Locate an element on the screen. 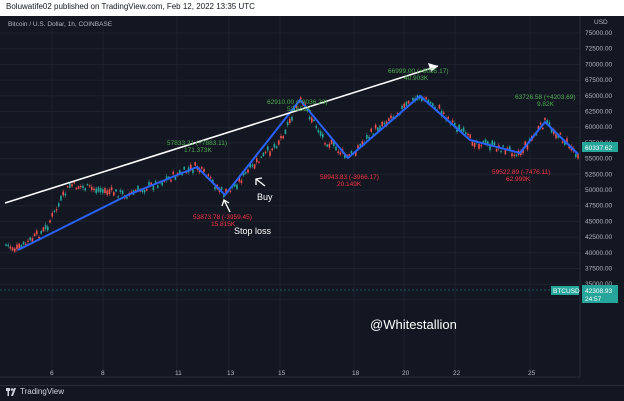 The image size is (624, 401). current-price-value: 60337.62 is located at coordinates (598, 148).